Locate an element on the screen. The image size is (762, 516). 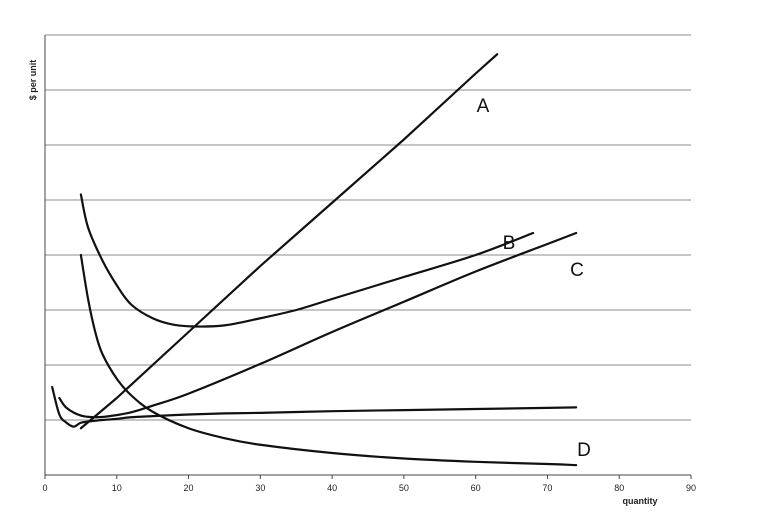
x-tick-label: 90 is located at coordinates (691, 488).